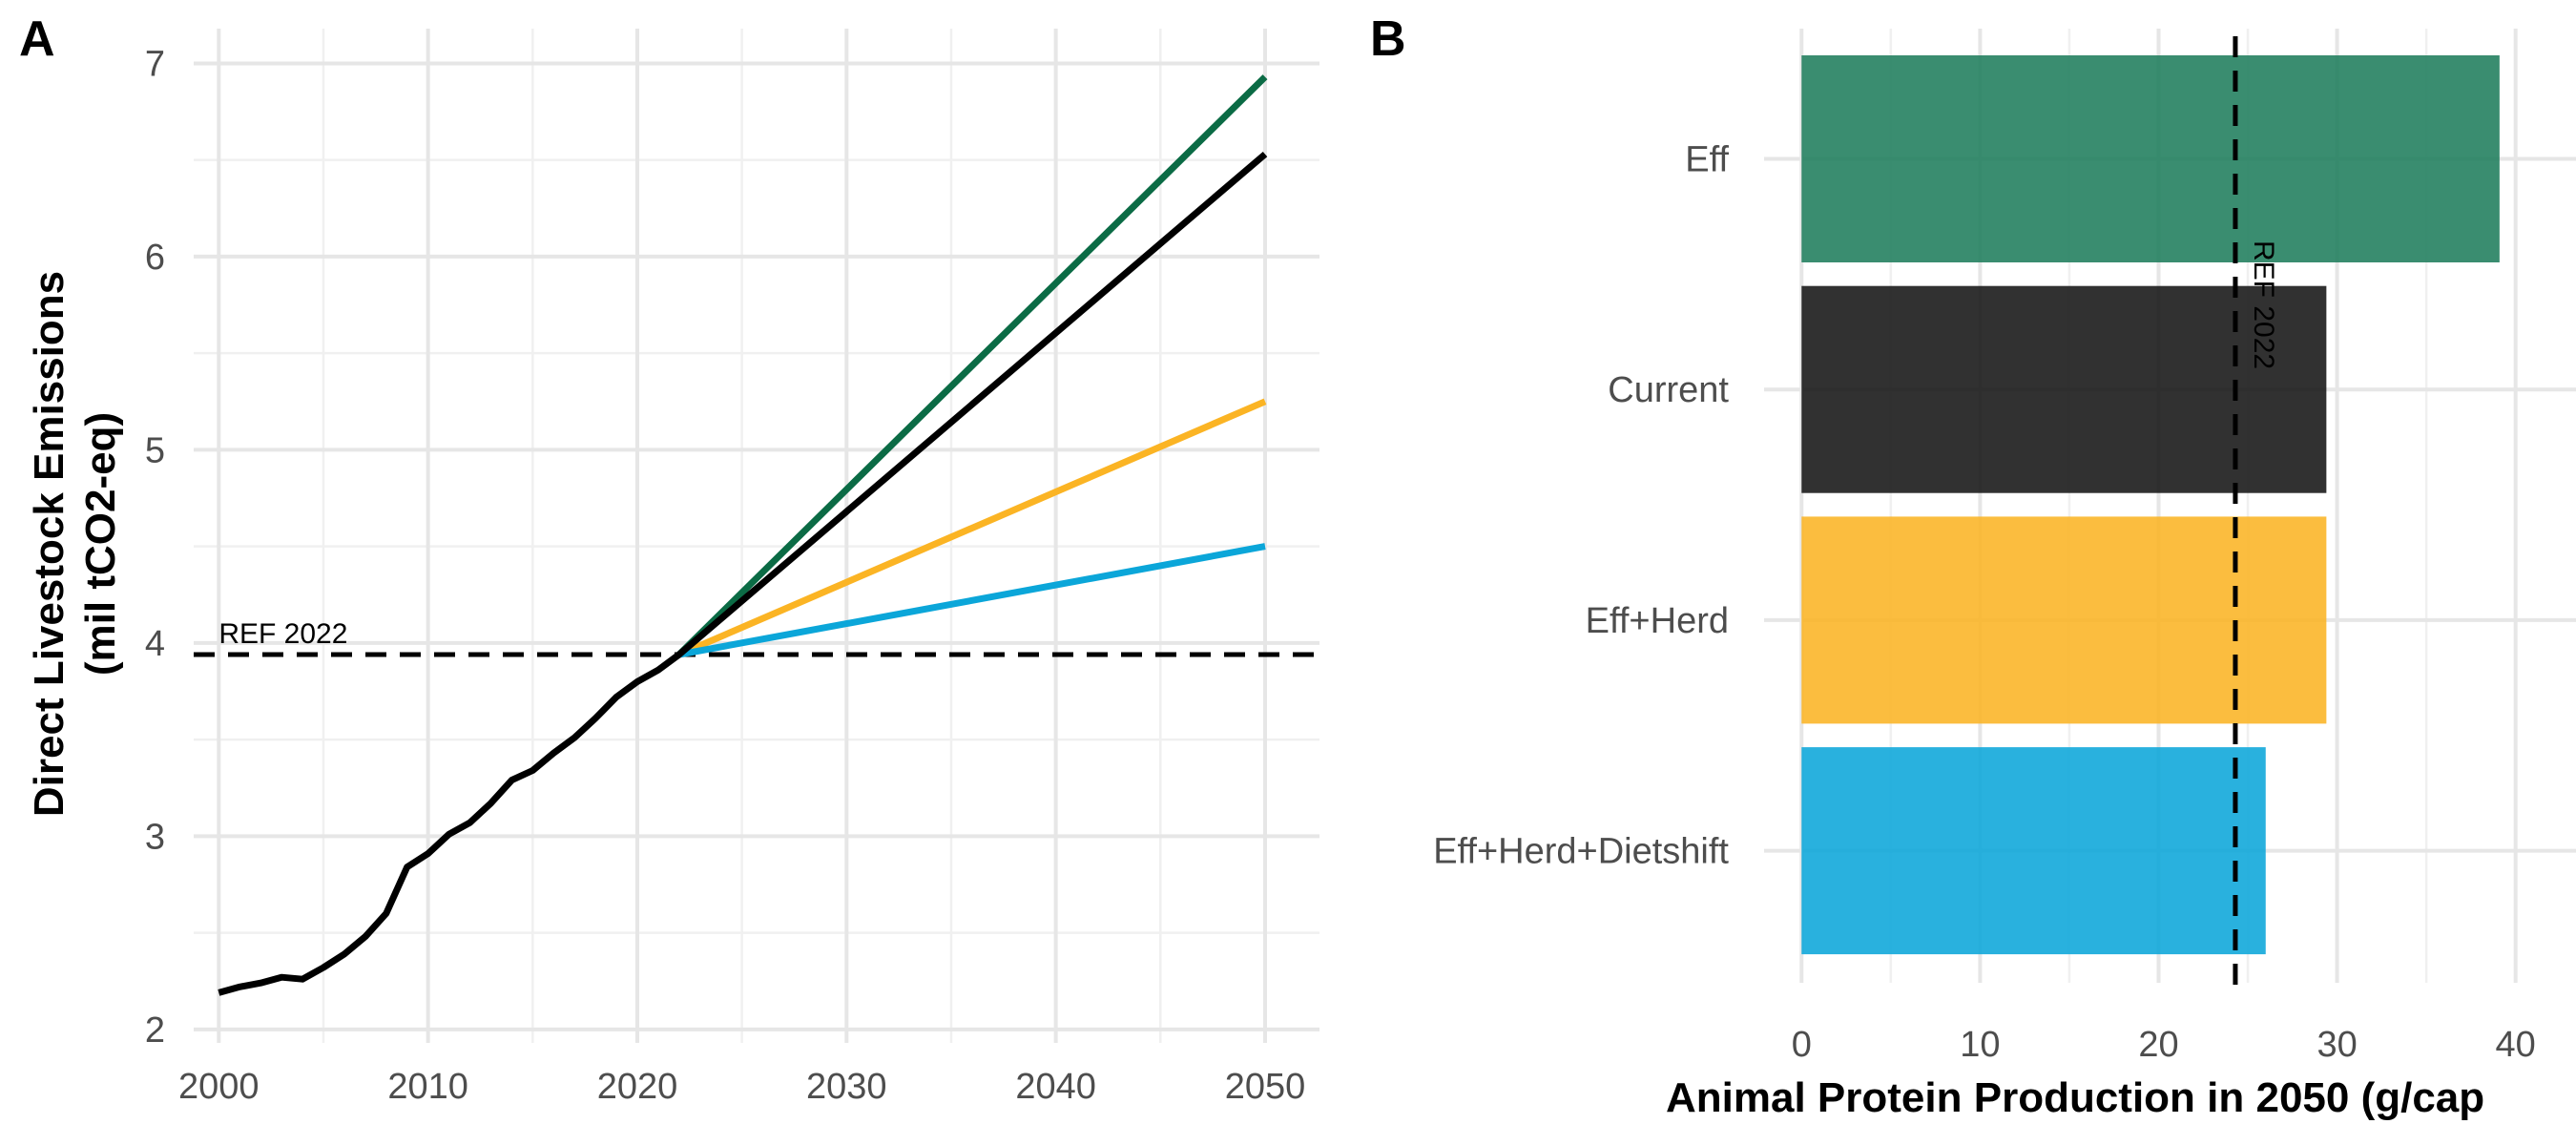 Image resolution: width=2576 pixels, height=1145 pixels. What do you see at coordinates (155, 644) in the screenshot?
I see `y-tick-label: 4` at bounding box center [155, 644].